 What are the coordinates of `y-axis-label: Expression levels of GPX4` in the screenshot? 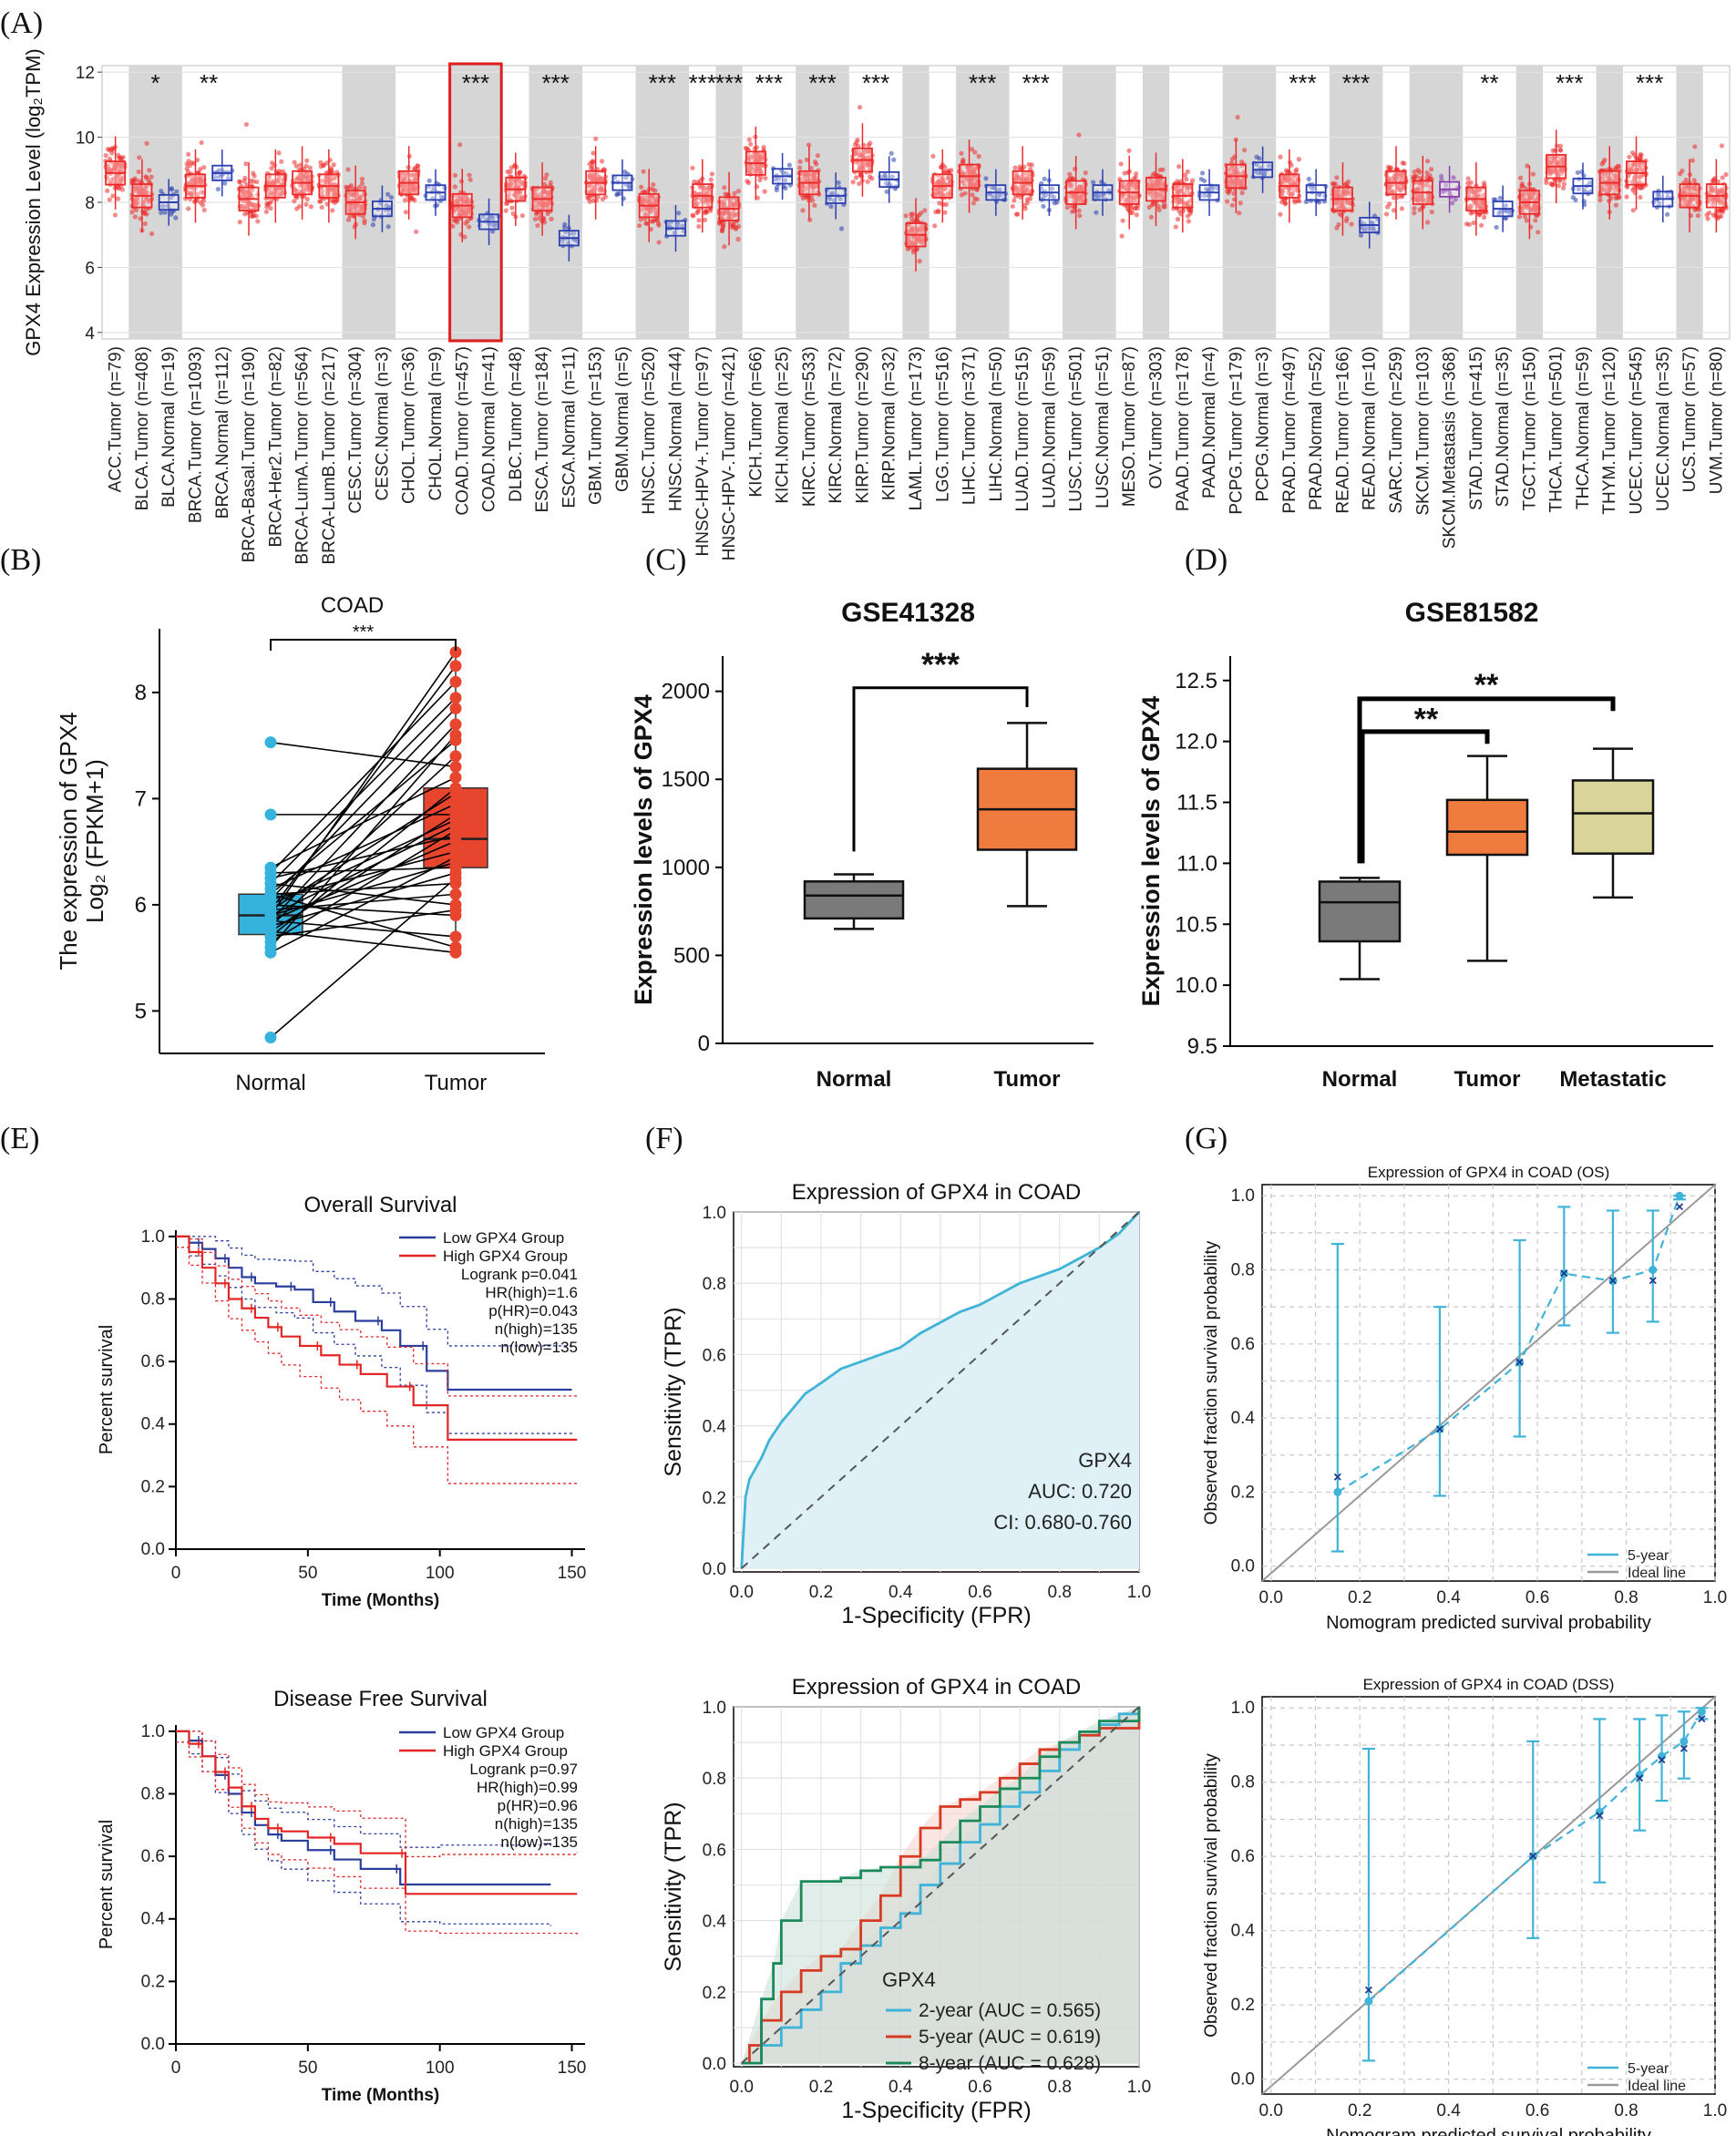 It's located at (1151, 851).